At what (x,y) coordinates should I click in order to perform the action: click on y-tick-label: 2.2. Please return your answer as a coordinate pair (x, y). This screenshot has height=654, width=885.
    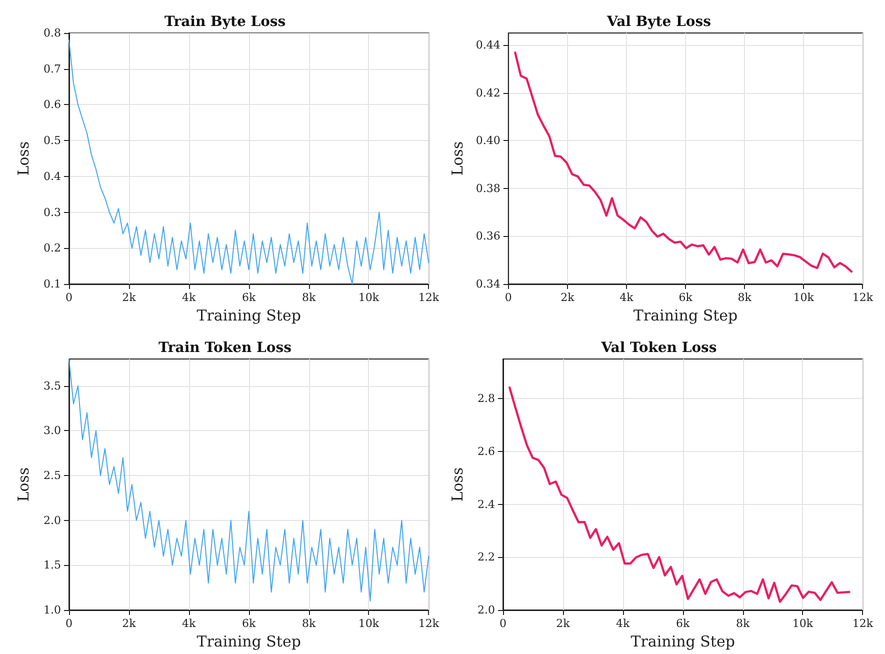
    Looking at the image, I should click on (486, 557).